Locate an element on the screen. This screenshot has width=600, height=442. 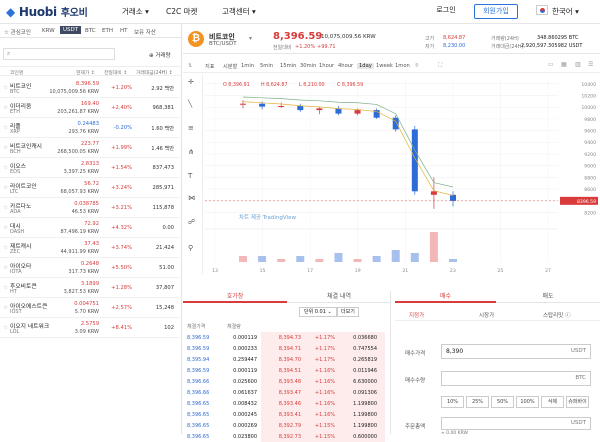
layout-split-icon: ▥ is located at coordinates (578, 64).